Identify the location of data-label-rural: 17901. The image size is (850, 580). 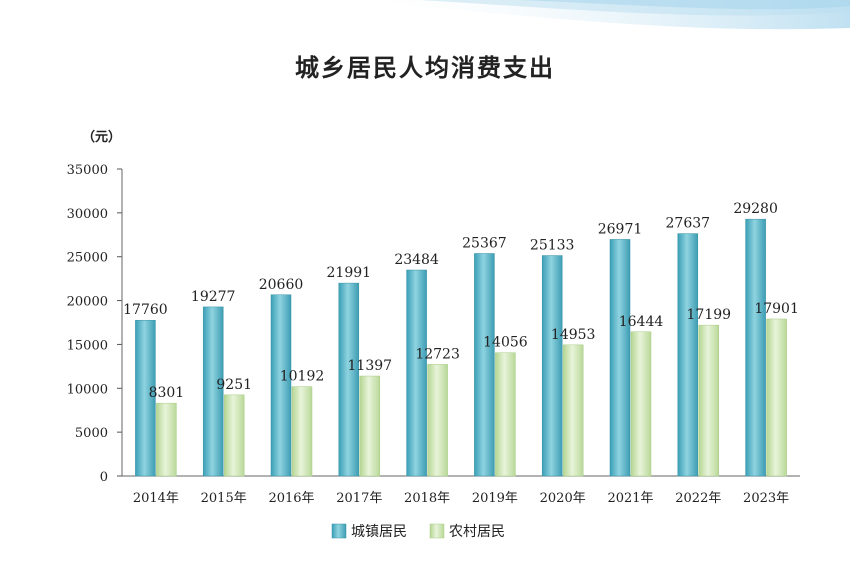
(776, 309).